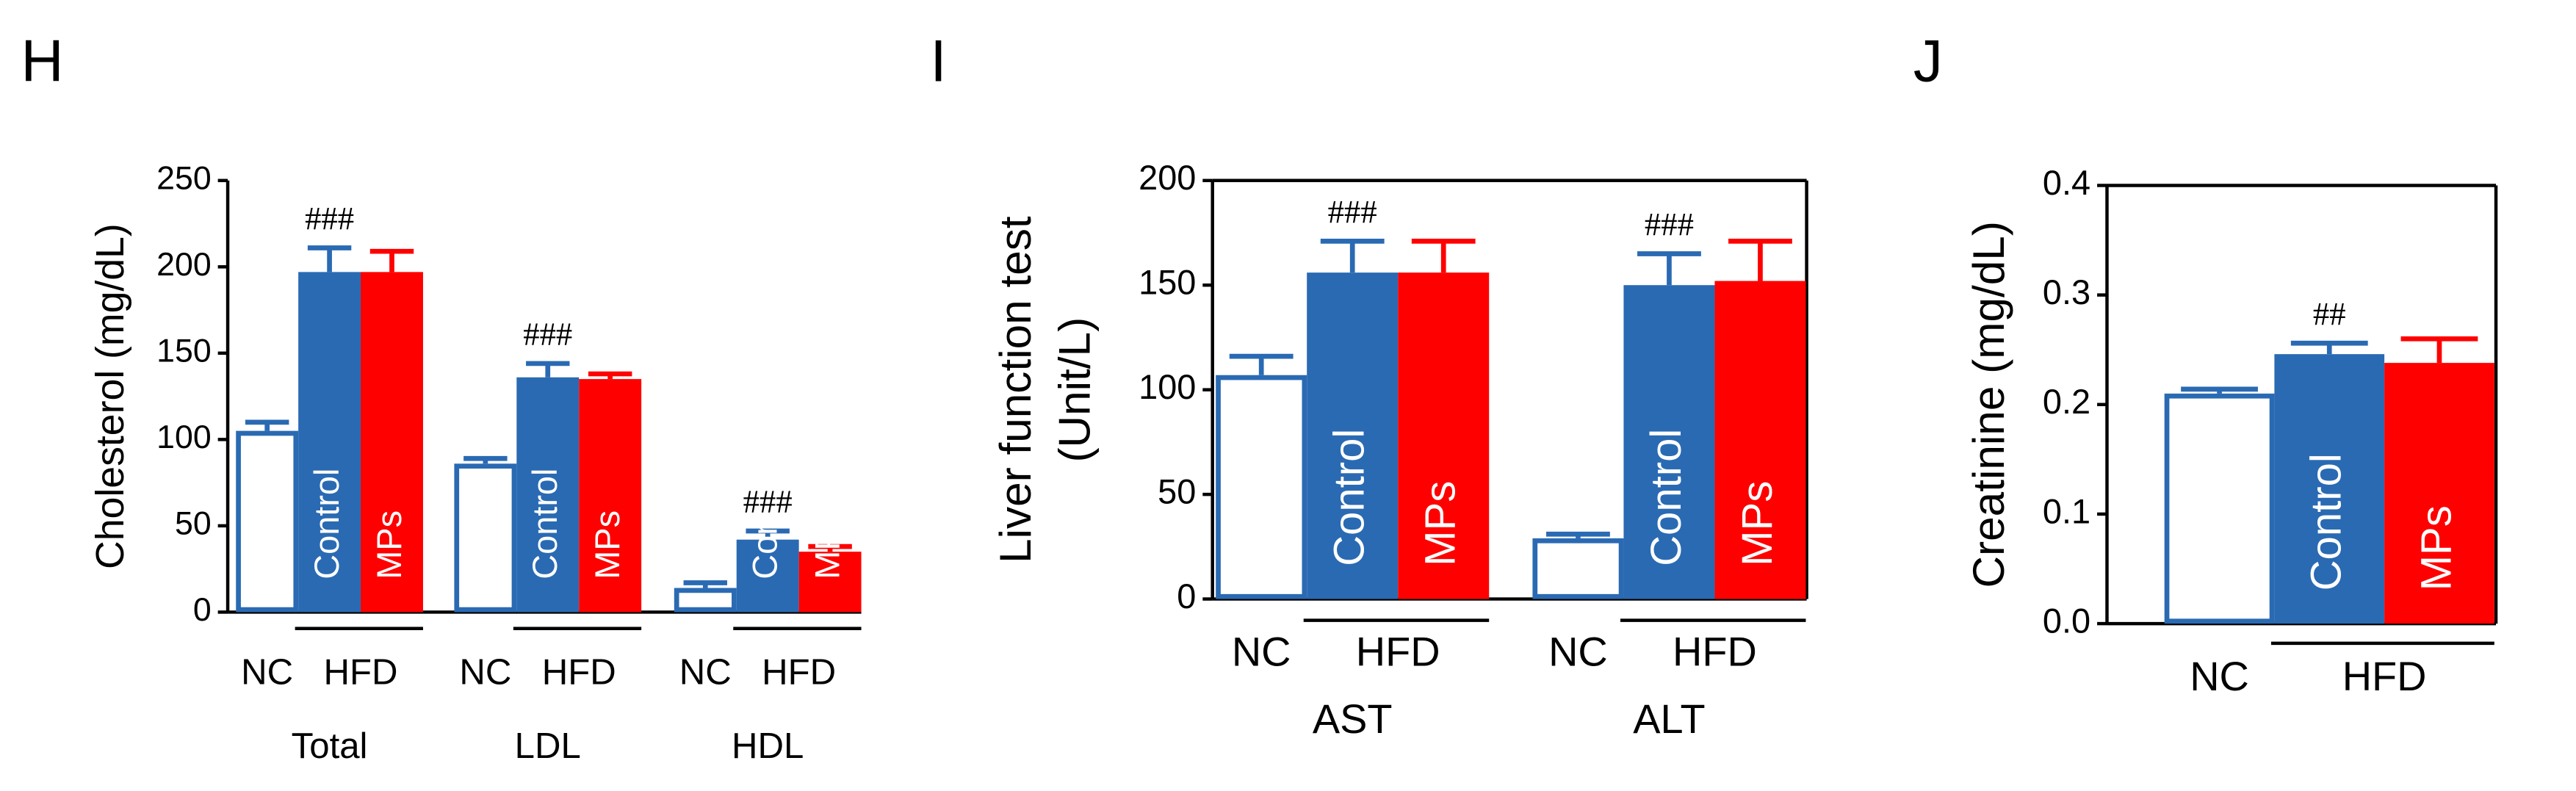 The height and width of the screenshot is (791, 2576). I want to click on bar-label: Con, so click(765, 547).